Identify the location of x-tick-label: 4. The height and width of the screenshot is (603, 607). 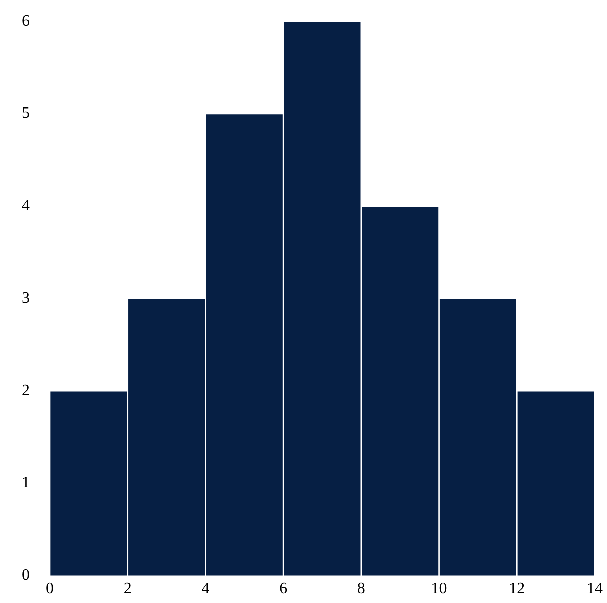
(206, 589).